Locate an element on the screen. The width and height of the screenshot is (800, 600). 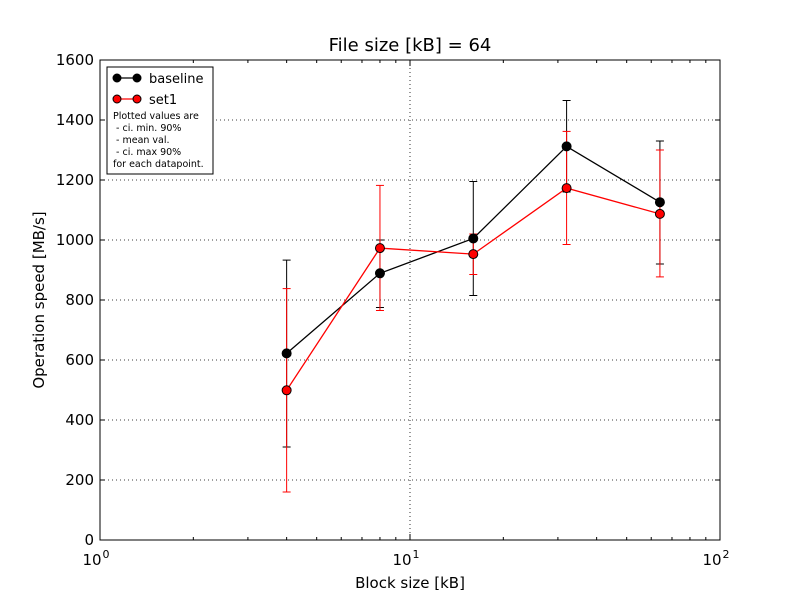
legend-note-line: - mean val. is located at coordinates (141, 140).